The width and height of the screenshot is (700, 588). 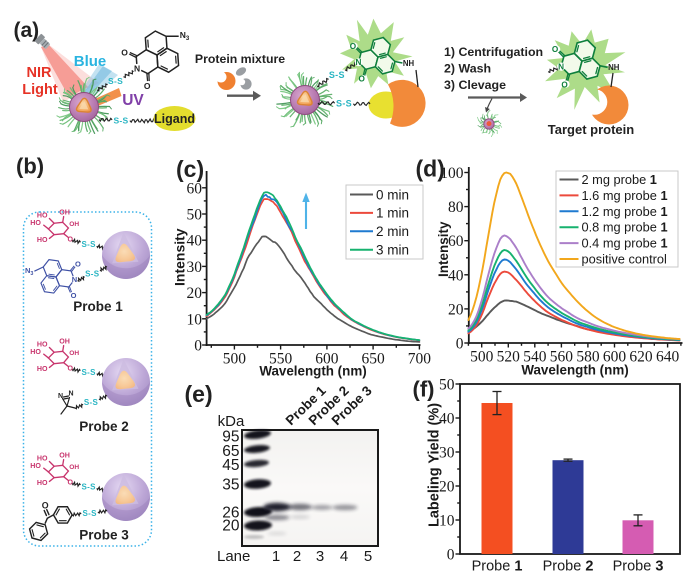 I want to click on svg-text: 1, so click(x=276, y=556).